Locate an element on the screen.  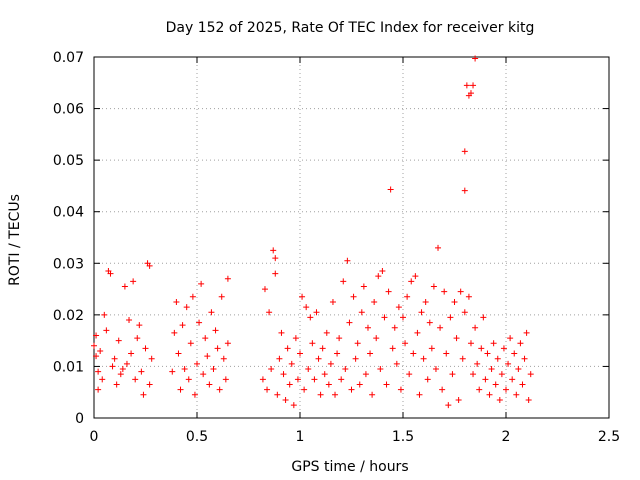
x-axis-label: GPS time / hours is located at coordinates (349, 467).